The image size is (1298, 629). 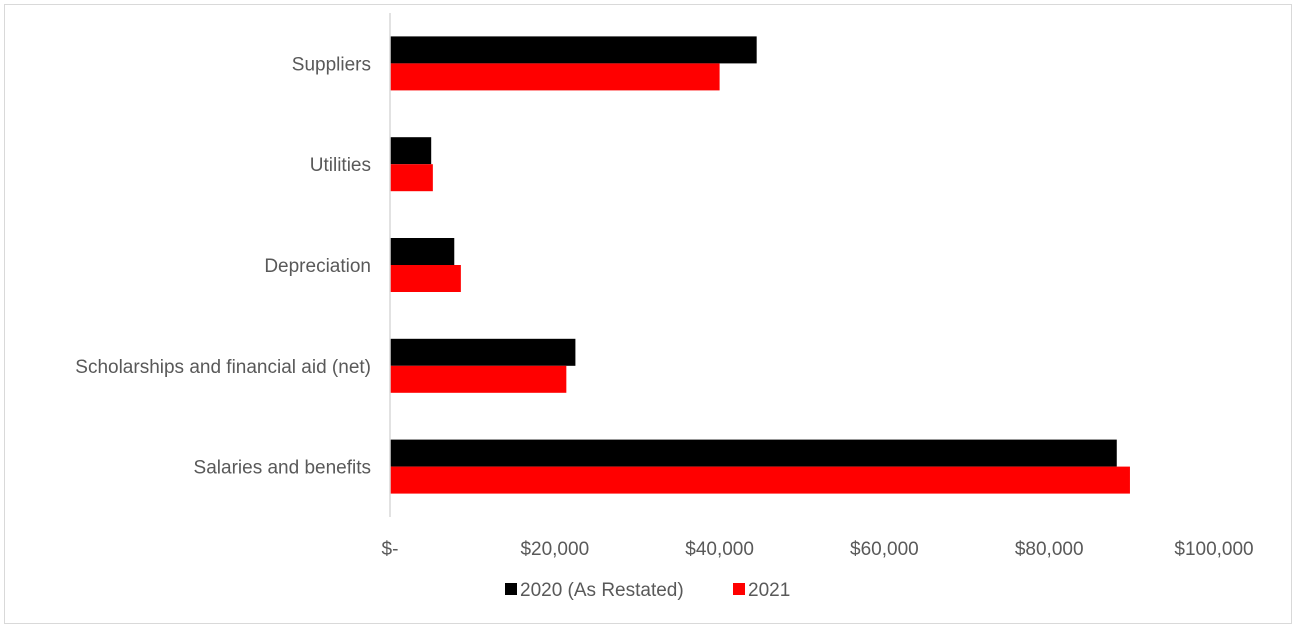 I want to click on legend: 2020 (As Restated) 2021, so click(x=647, y=590).